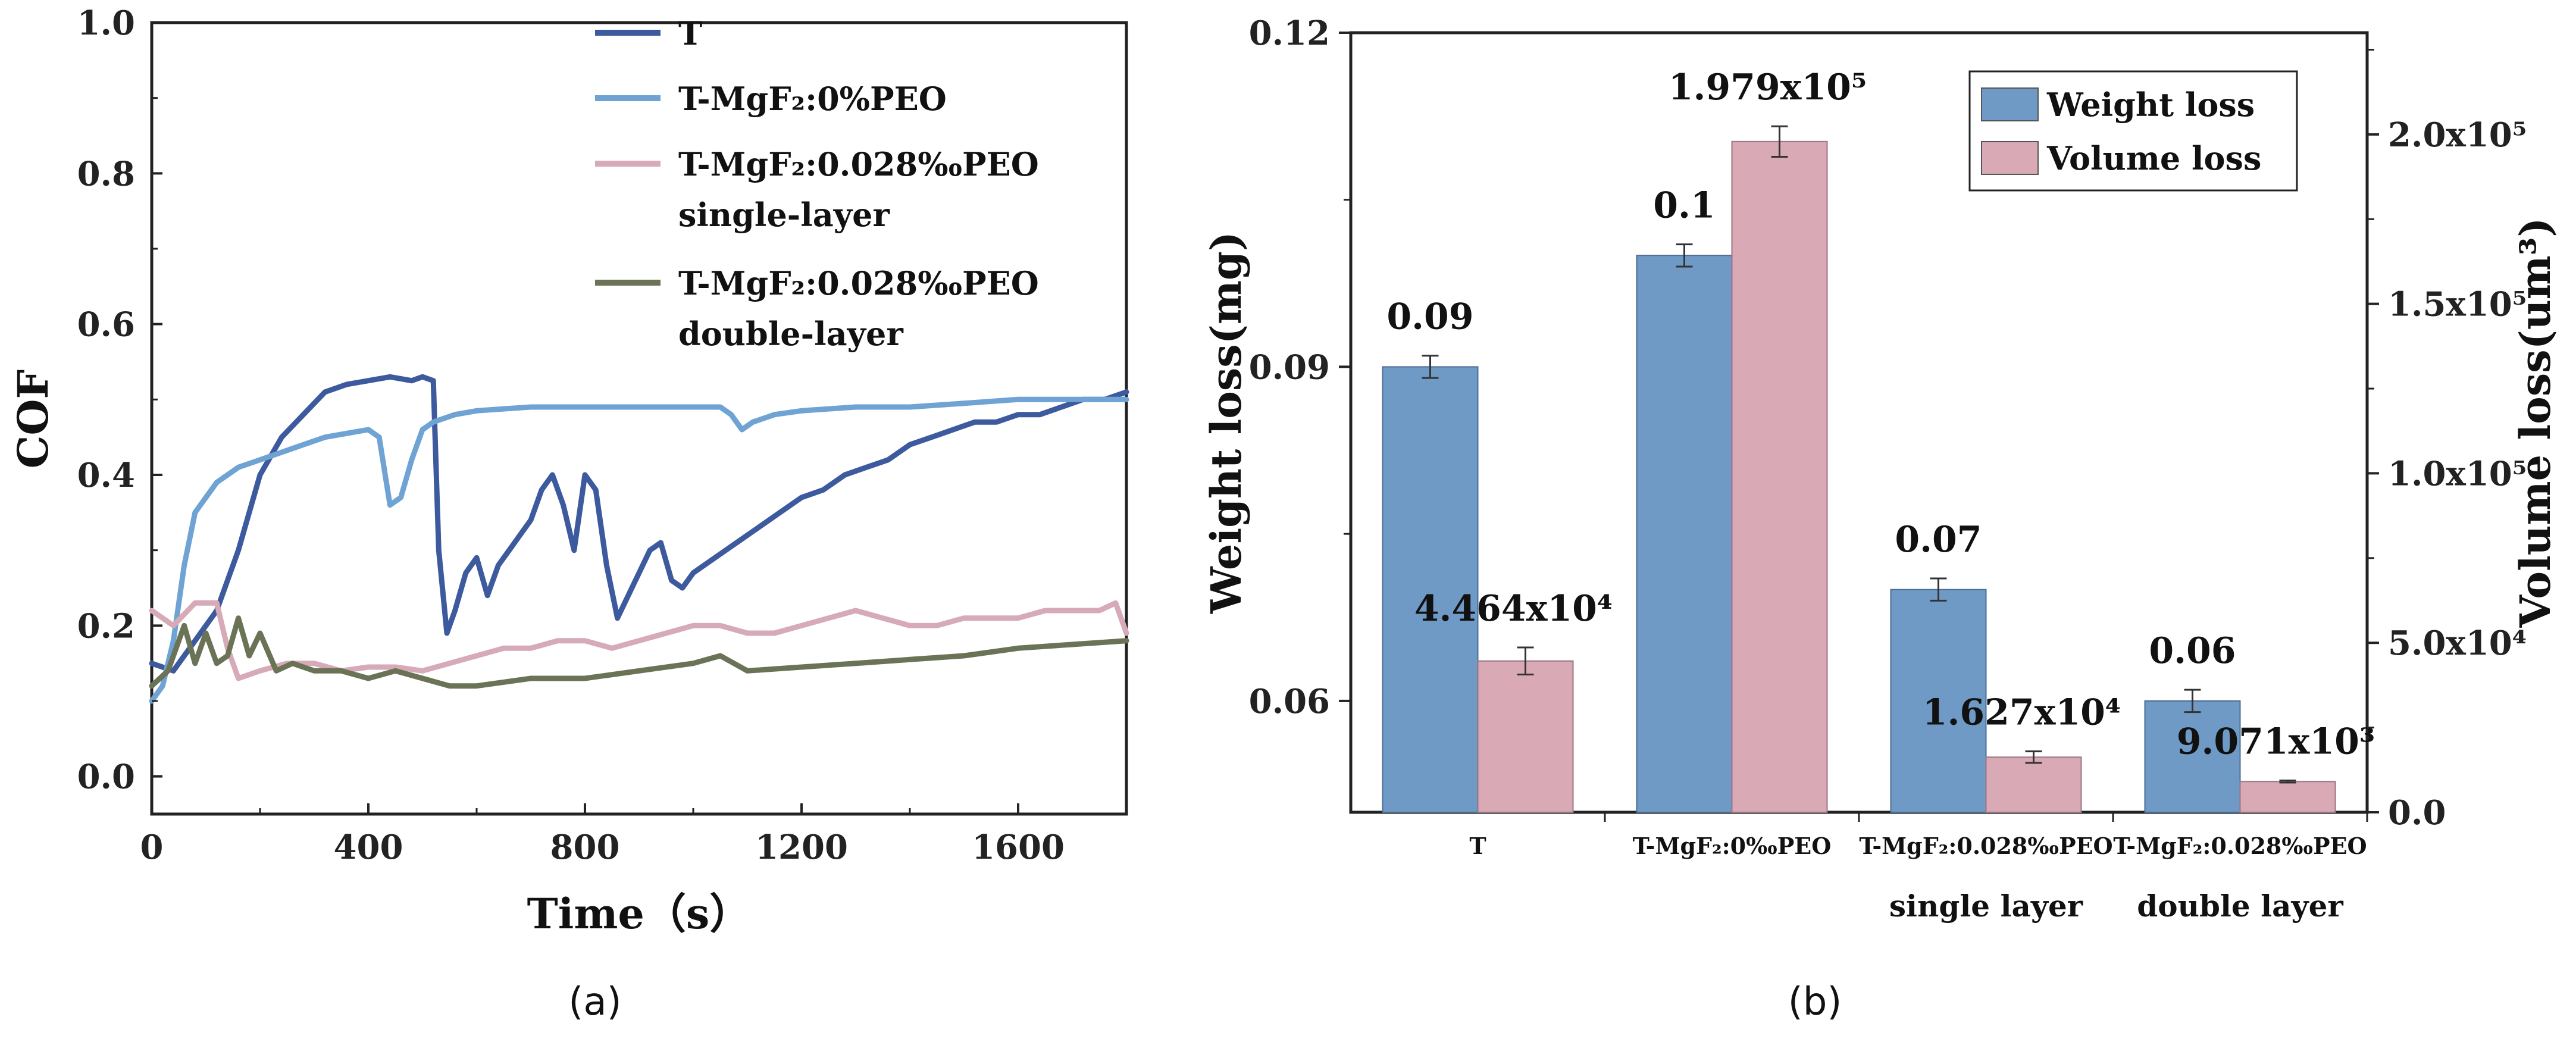 The image size is (2576, 1039). What do you see at coordinates (2276, 742) in the screenshot?
I see `volume-loss-value-label: 9.071x10³` at bounding box center [2276, 742].